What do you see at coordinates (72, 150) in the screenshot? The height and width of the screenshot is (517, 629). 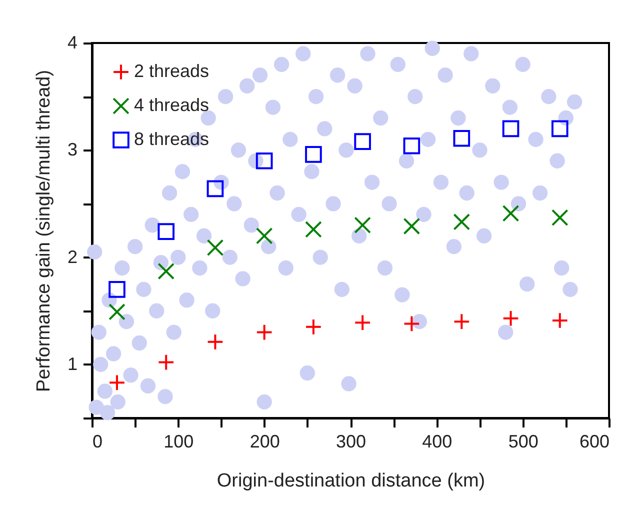 I see `y-tick-label: 3` at bounding box center [72, 150].